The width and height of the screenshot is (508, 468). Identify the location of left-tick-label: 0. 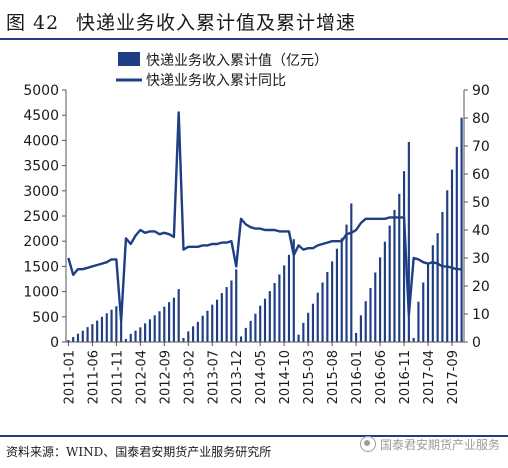
(54, 343).